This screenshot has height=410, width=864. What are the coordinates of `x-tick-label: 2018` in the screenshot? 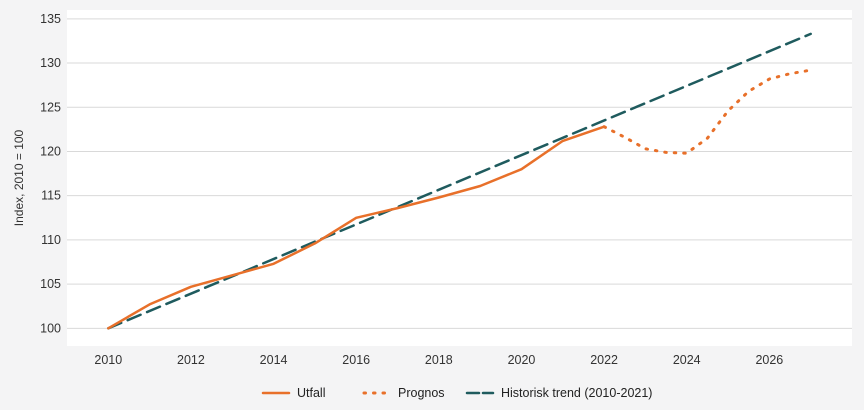 It's located at (439, 360).